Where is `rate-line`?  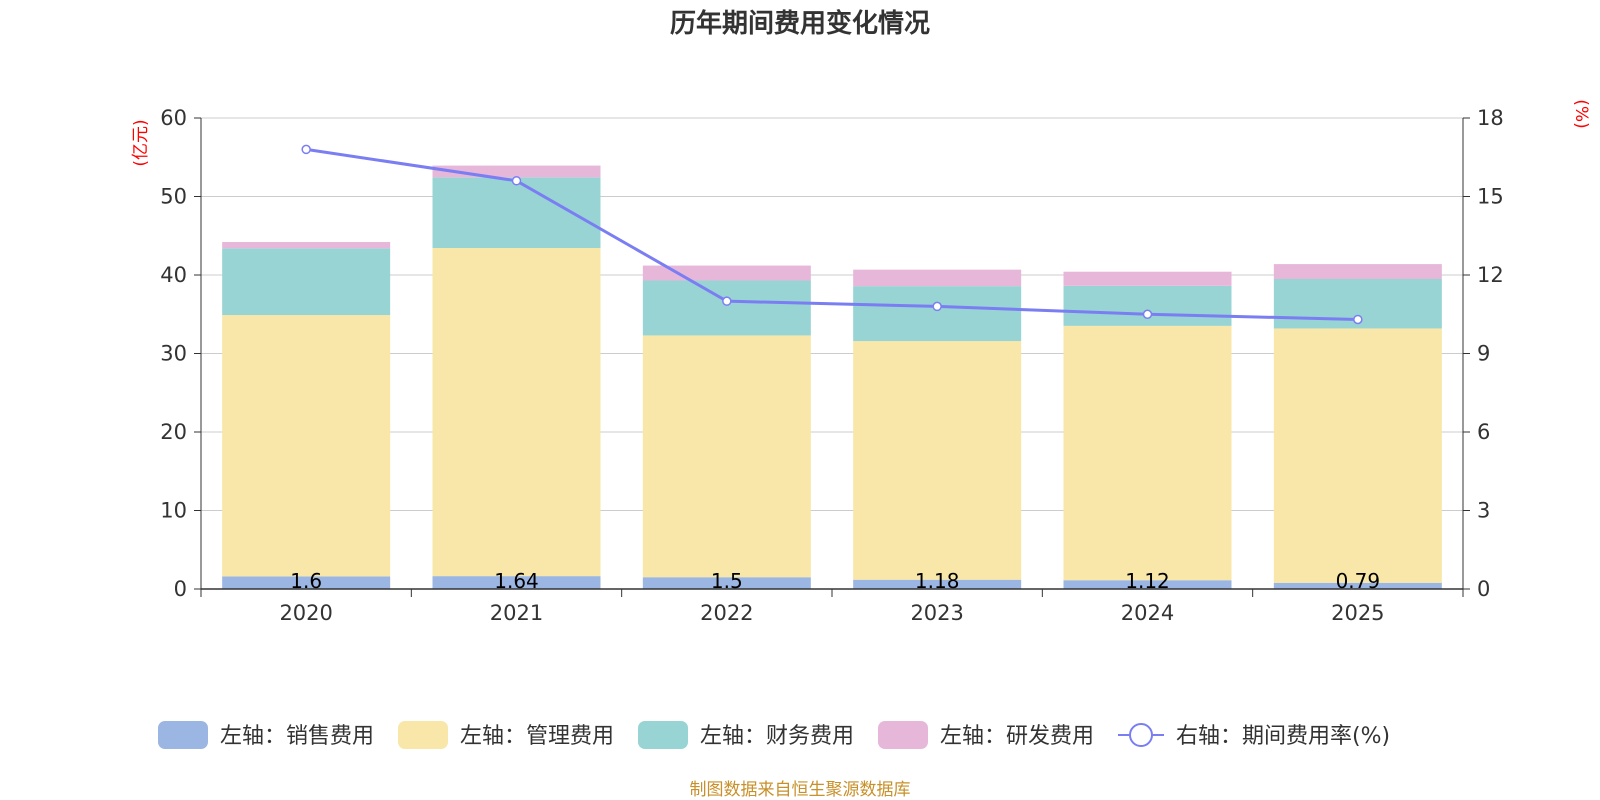
rate-line is located at coordinates (831, 234).